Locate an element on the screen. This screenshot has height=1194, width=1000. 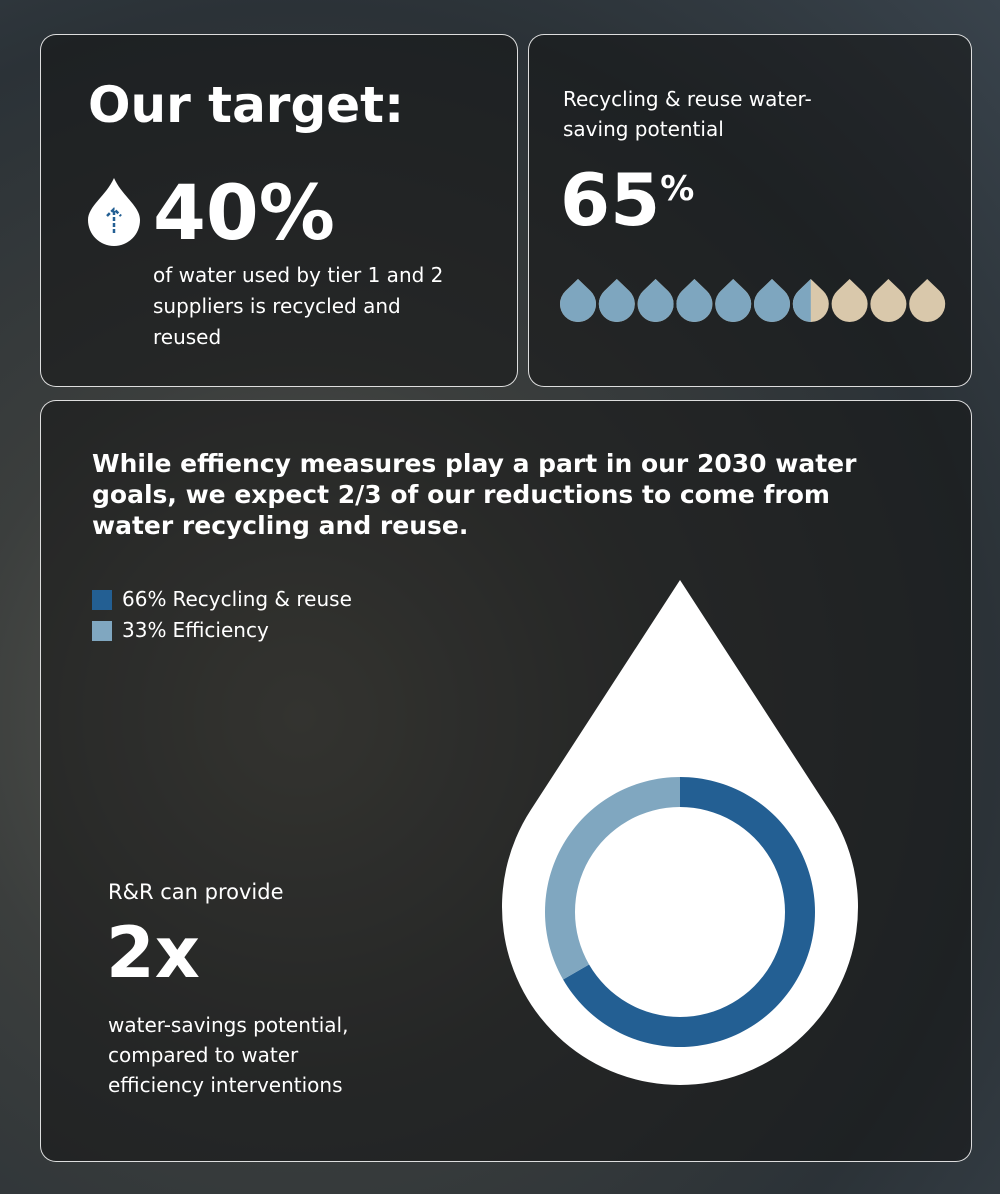
legend-item: 33% Efficiency is located at coordinates (222, 630).